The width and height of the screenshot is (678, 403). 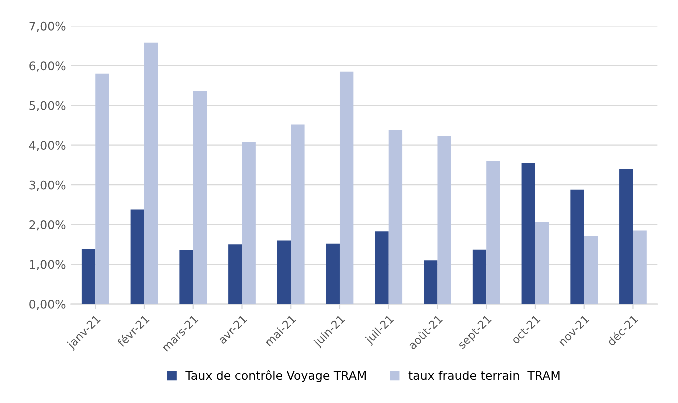 I want to click on y-tick-label: 3,00%, so click(x=48, y=185).